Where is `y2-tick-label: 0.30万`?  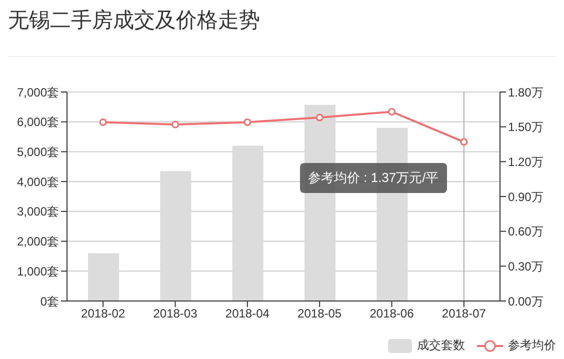
y2-tick-label: 0.30万 is located at coordinates (526, 266).